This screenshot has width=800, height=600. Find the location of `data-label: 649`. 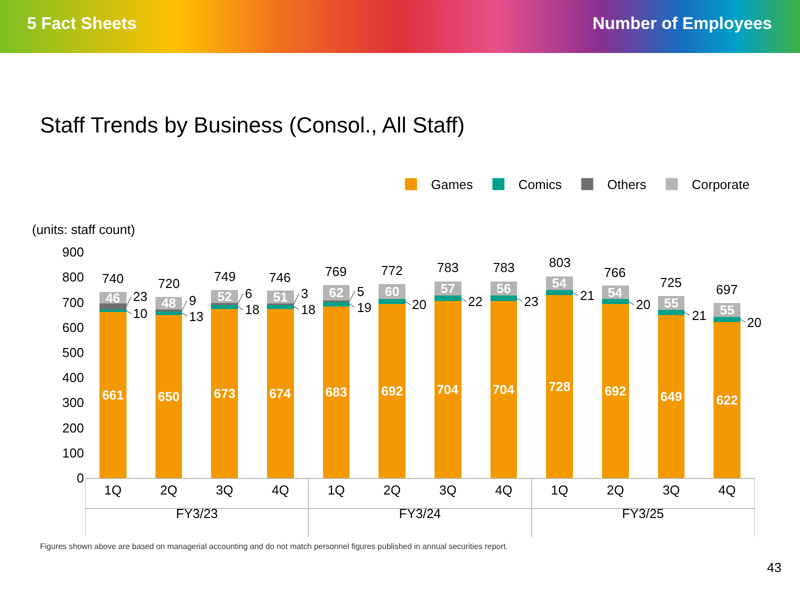

data-label: 649 is located at coordinates (671, 396).